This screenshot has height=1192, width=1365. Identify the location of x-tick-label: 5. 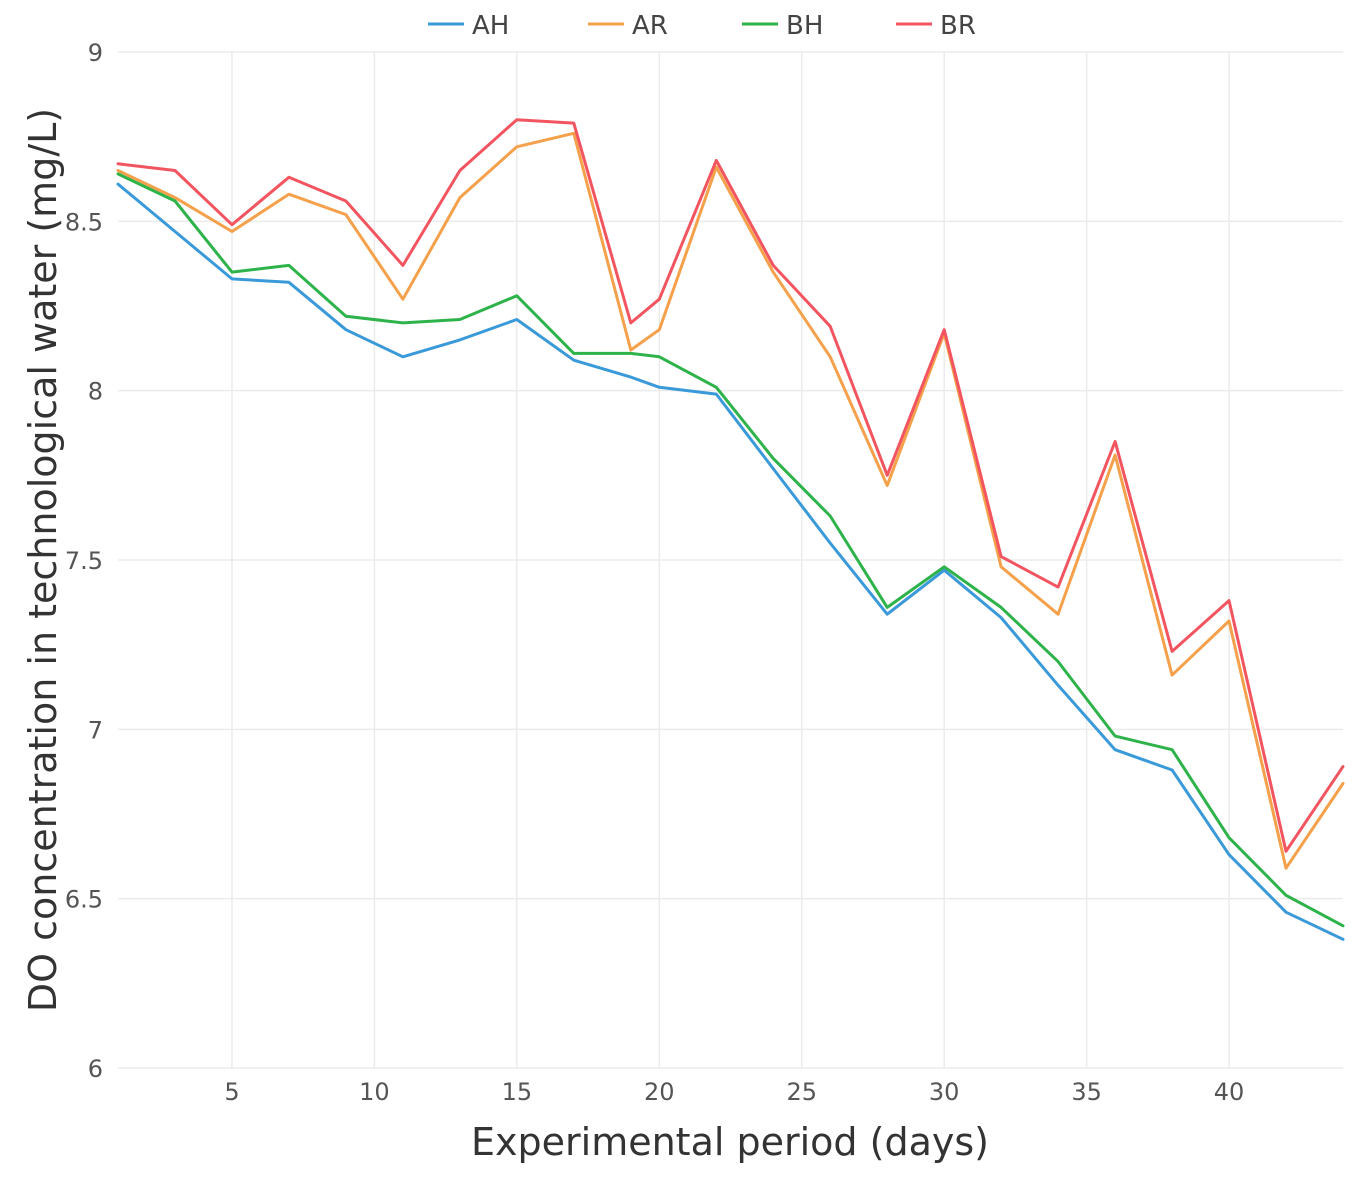
(231, 1092).